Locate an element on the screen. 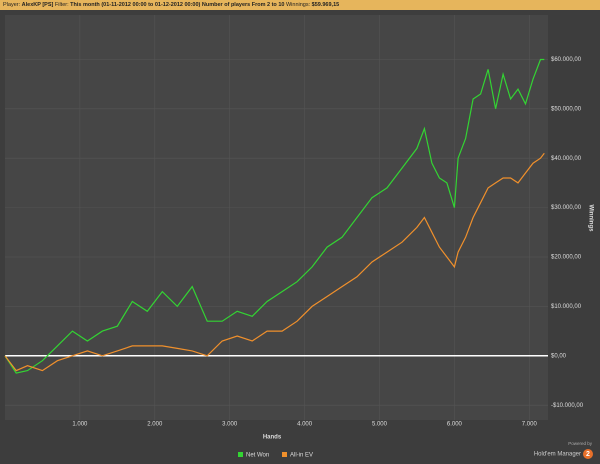 Image resolution: width=600 pixels, height=464 pixels. y-tick-label: $50.000,00 is located at coordinates (566, 109).